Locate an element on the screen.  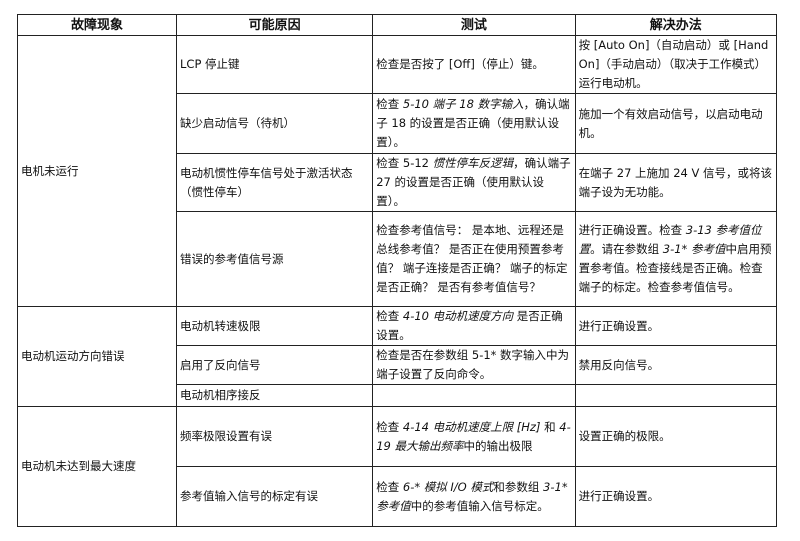
cause-cell: 缺少启动信号（待机） is located at coordinates (275, 123).